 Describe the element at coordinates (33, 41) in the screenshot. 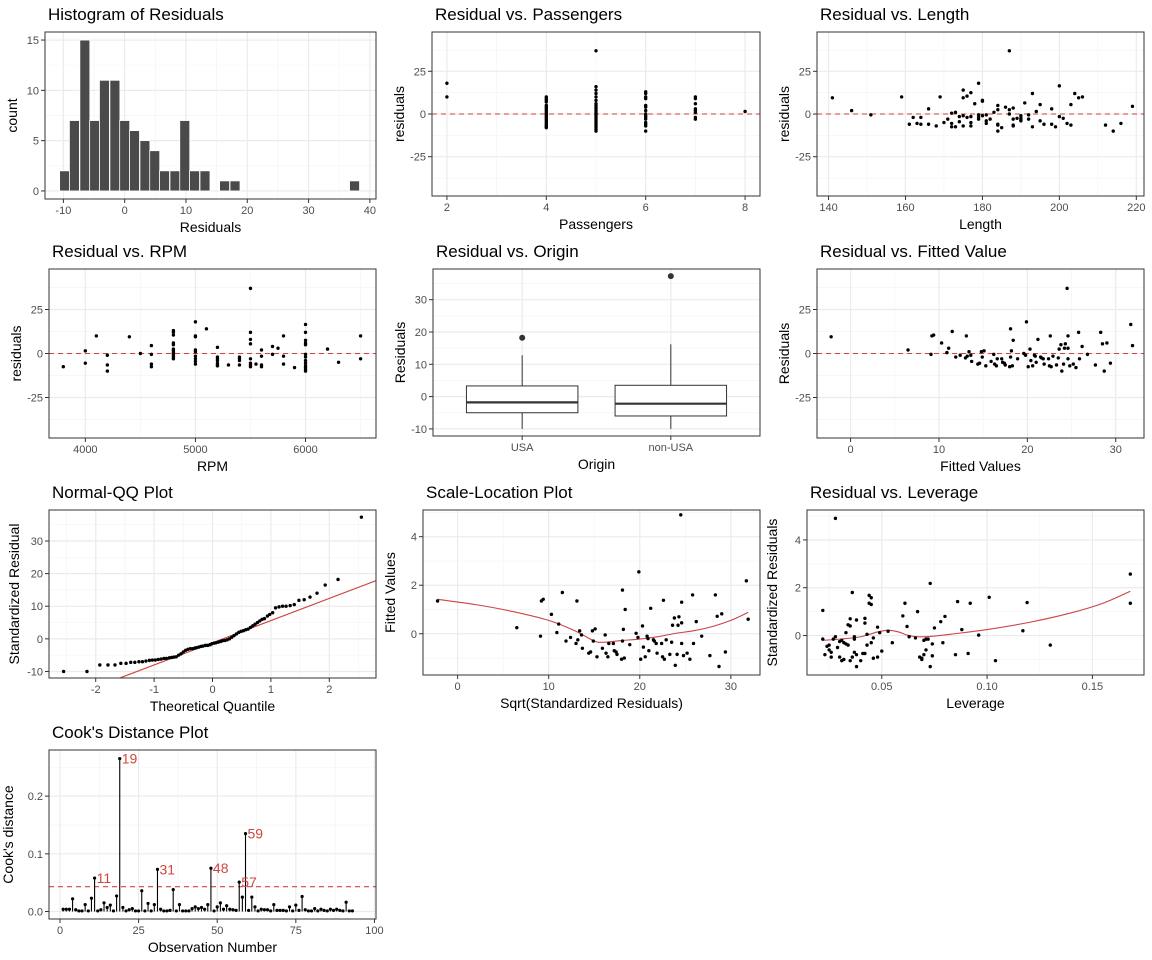

I see `y-tick-label: 15` at that location.